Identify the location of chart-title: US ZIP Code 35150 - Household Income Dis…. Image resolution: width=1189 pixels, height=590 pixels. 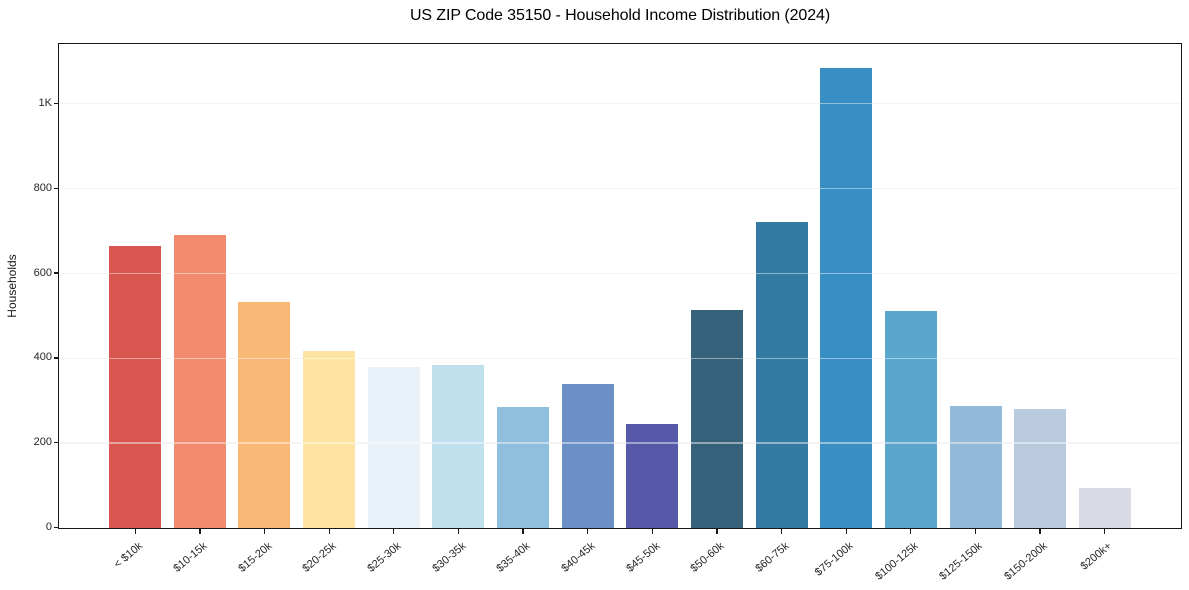
(620, 15).